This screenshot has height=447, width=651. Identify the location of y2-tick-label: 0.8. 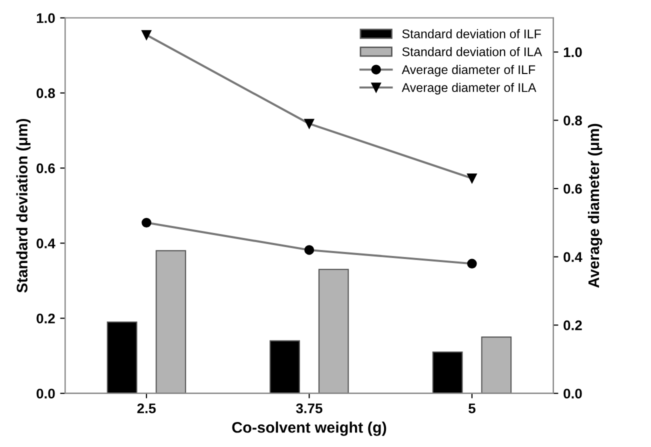
(573, 121).